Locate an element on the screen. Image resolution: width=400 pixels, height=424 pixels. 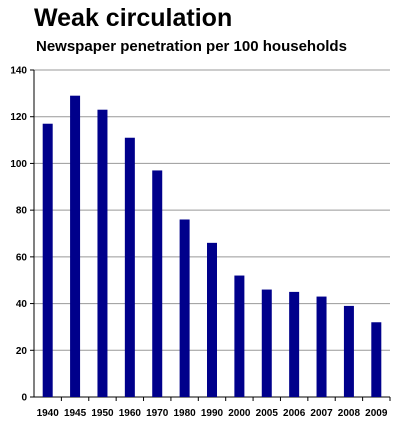
bar-2006 is located at coordinates (294, 344).